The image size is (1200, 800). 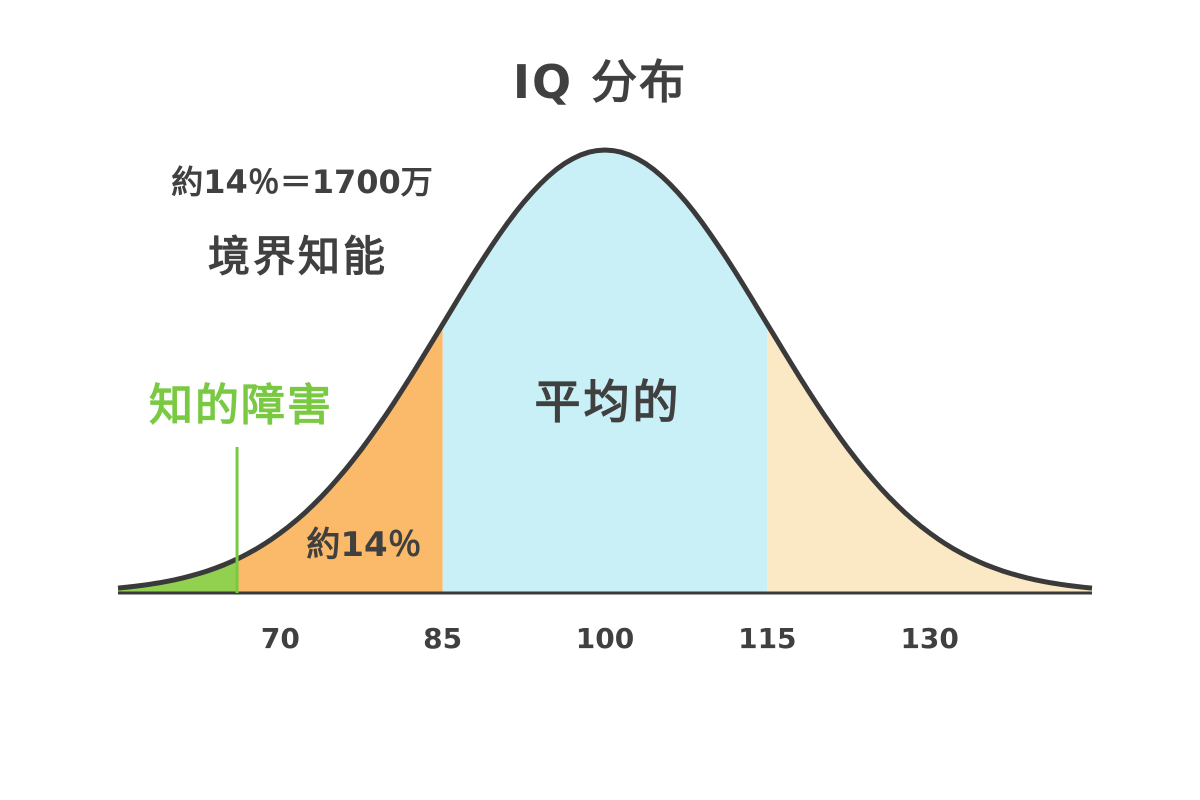 I want to click on intellectual-disability-label: 知的障害, so click(x=241, y=405).